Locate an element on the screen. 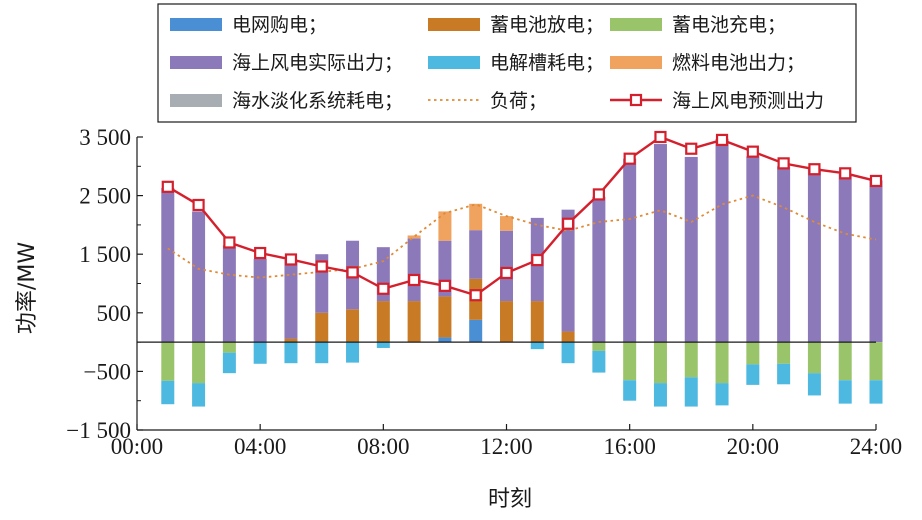  legend-label-蓄电池放电: 蓄电池放电； is located at coordinates (547, 25).